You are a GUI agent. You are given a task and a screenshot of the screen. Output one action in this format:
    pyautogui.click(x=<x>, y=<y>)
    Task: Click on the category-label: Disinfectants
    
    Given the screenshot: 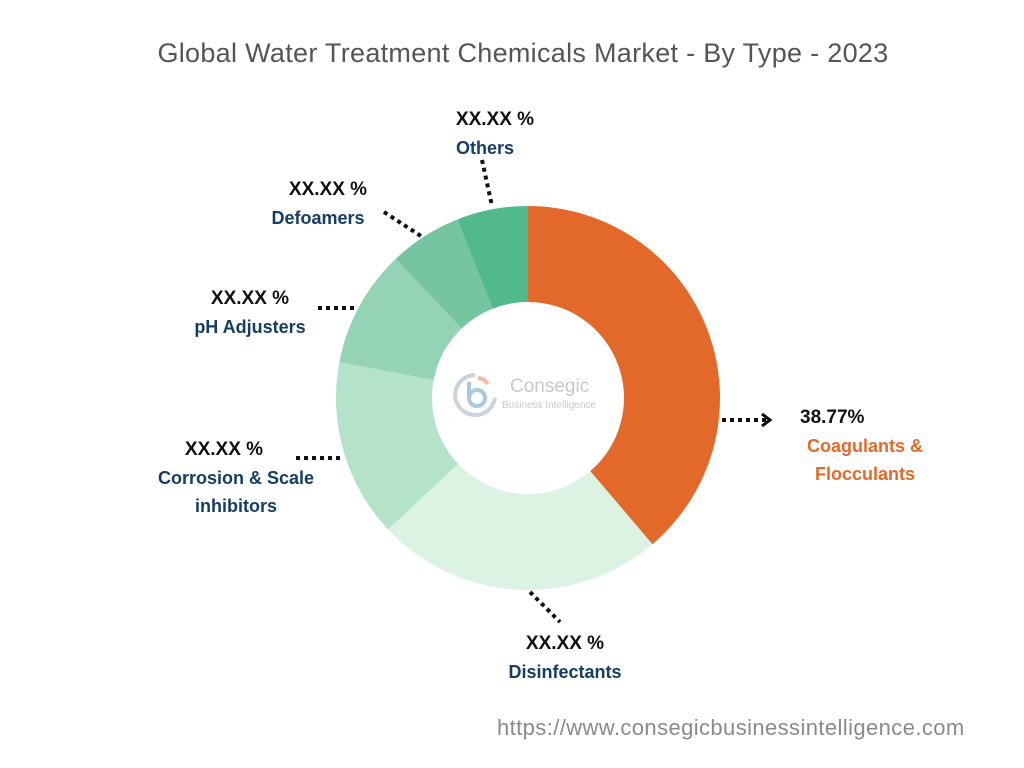 What is the action you would take?
    pyautogui.click(x=565, y=672)
    